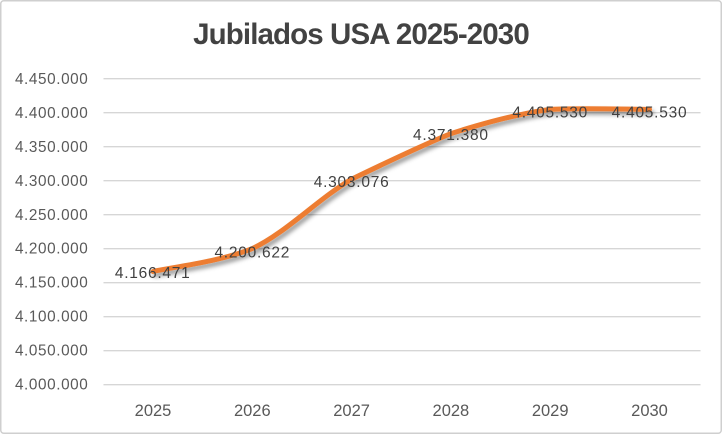 Image resolution: width=722 pixels, height=434 pixels. Describe the element at coordinates (51, 79) in the screenshot. I see `svg-text: 4.450.000` at that location.